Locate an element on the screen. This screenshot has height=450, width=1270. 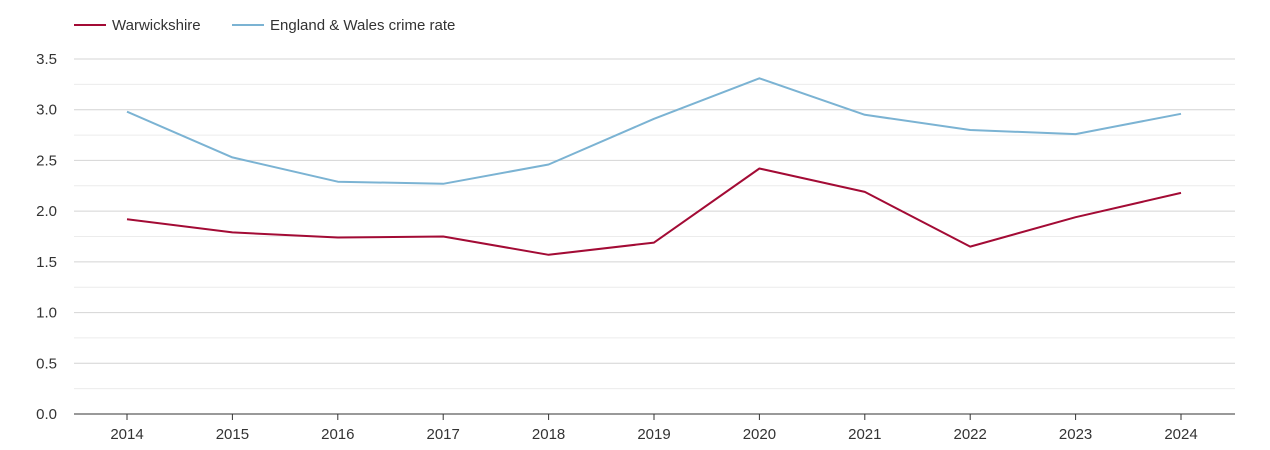
legend: Warwickshire England & Wales crime rate is located at coordinates (264, 25).